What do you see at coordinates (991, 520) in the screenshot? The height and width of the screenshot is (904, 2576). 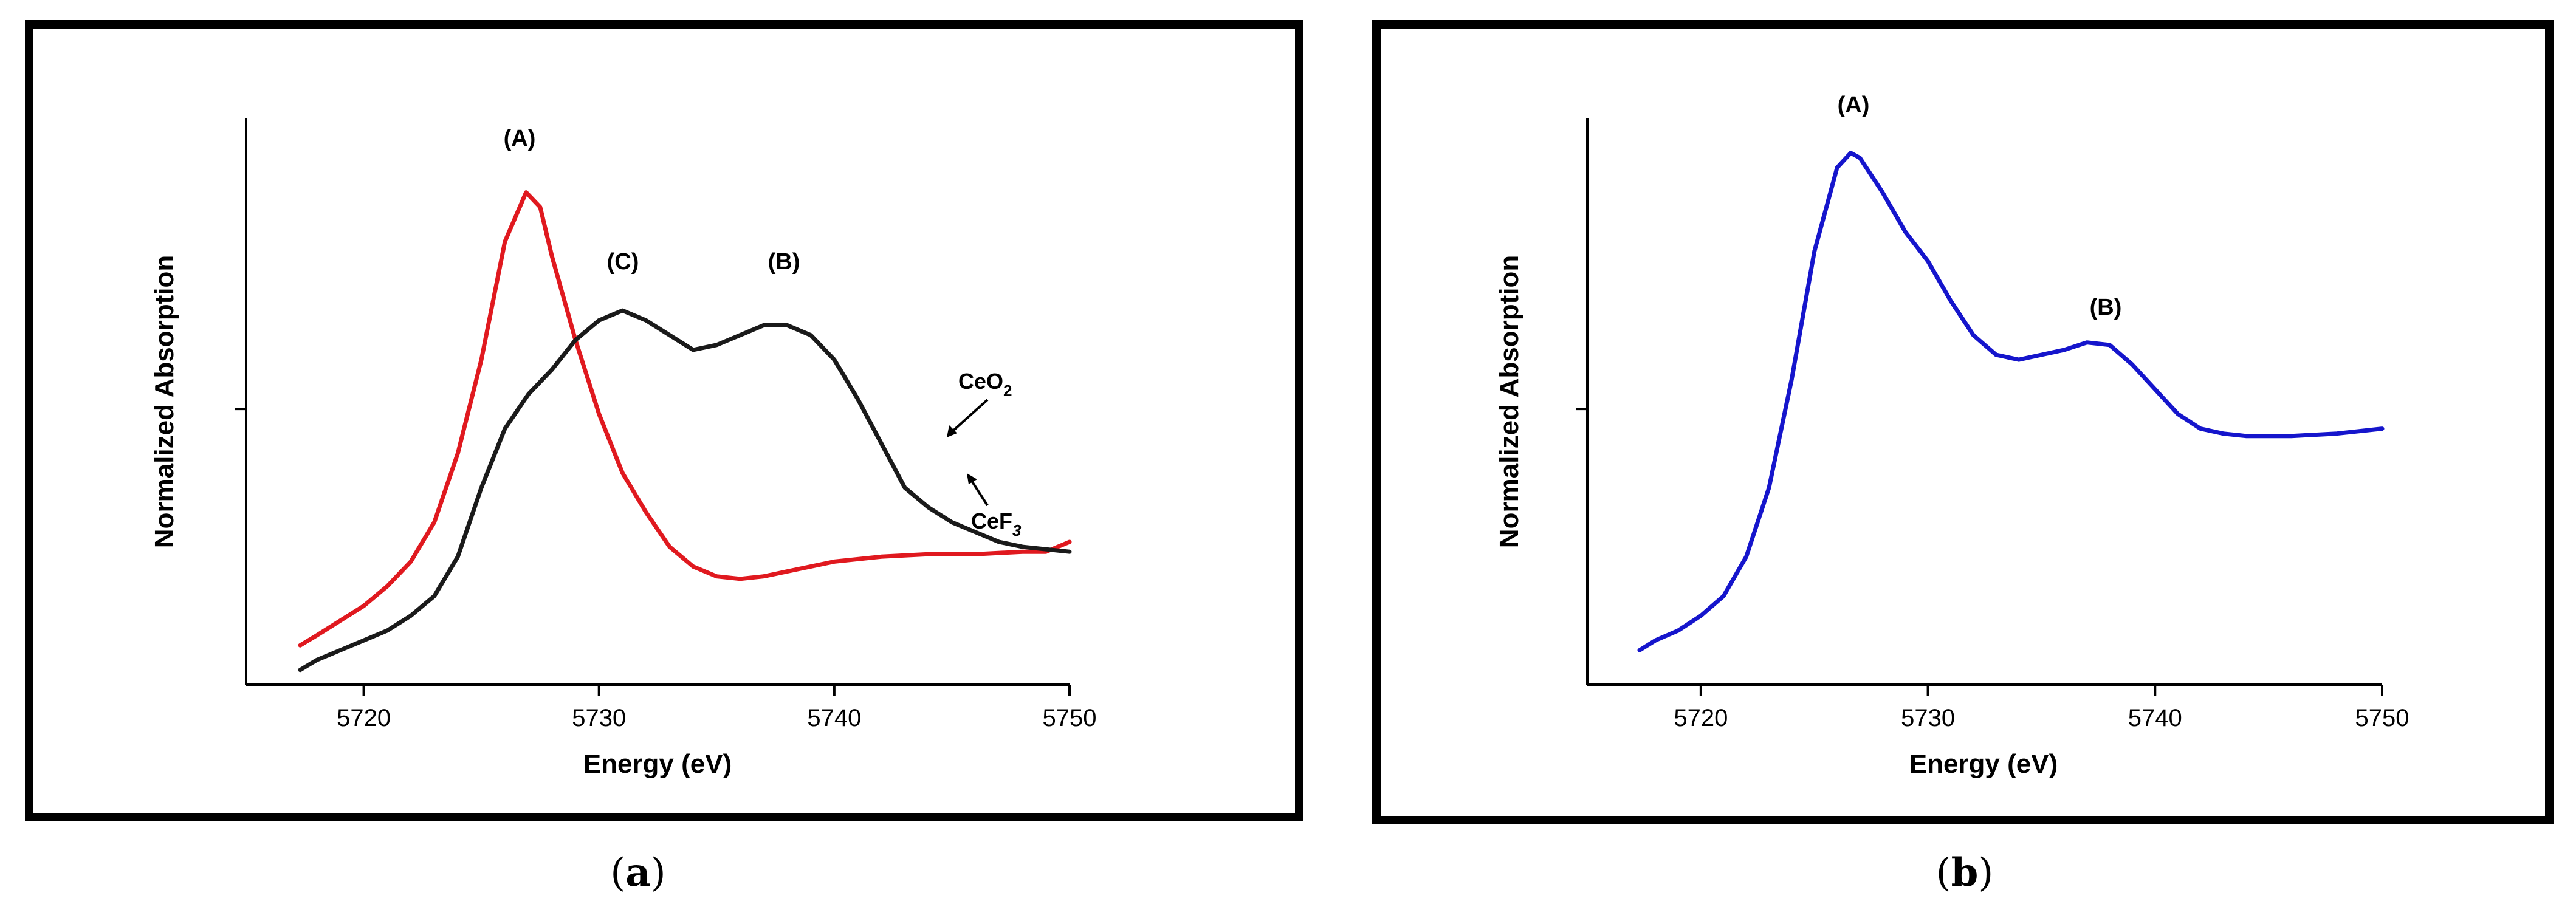 I see `panel-a-cef3-base: CeF` at bounding box center [991, 520].